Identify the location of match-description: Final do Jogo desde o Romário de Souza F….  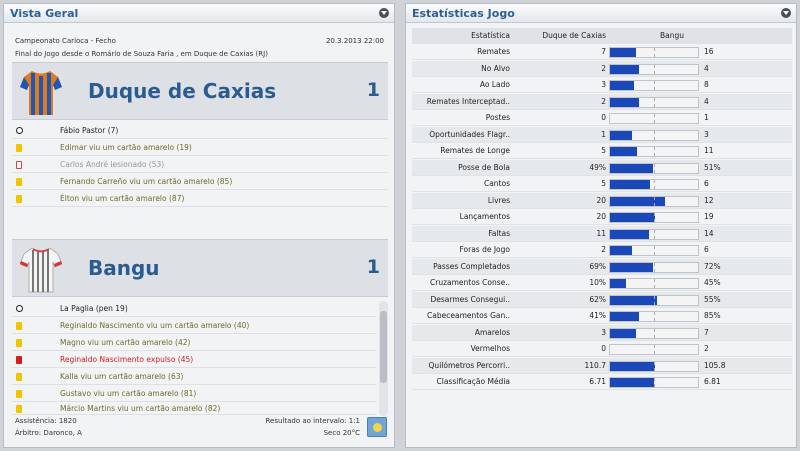
(141, 54).